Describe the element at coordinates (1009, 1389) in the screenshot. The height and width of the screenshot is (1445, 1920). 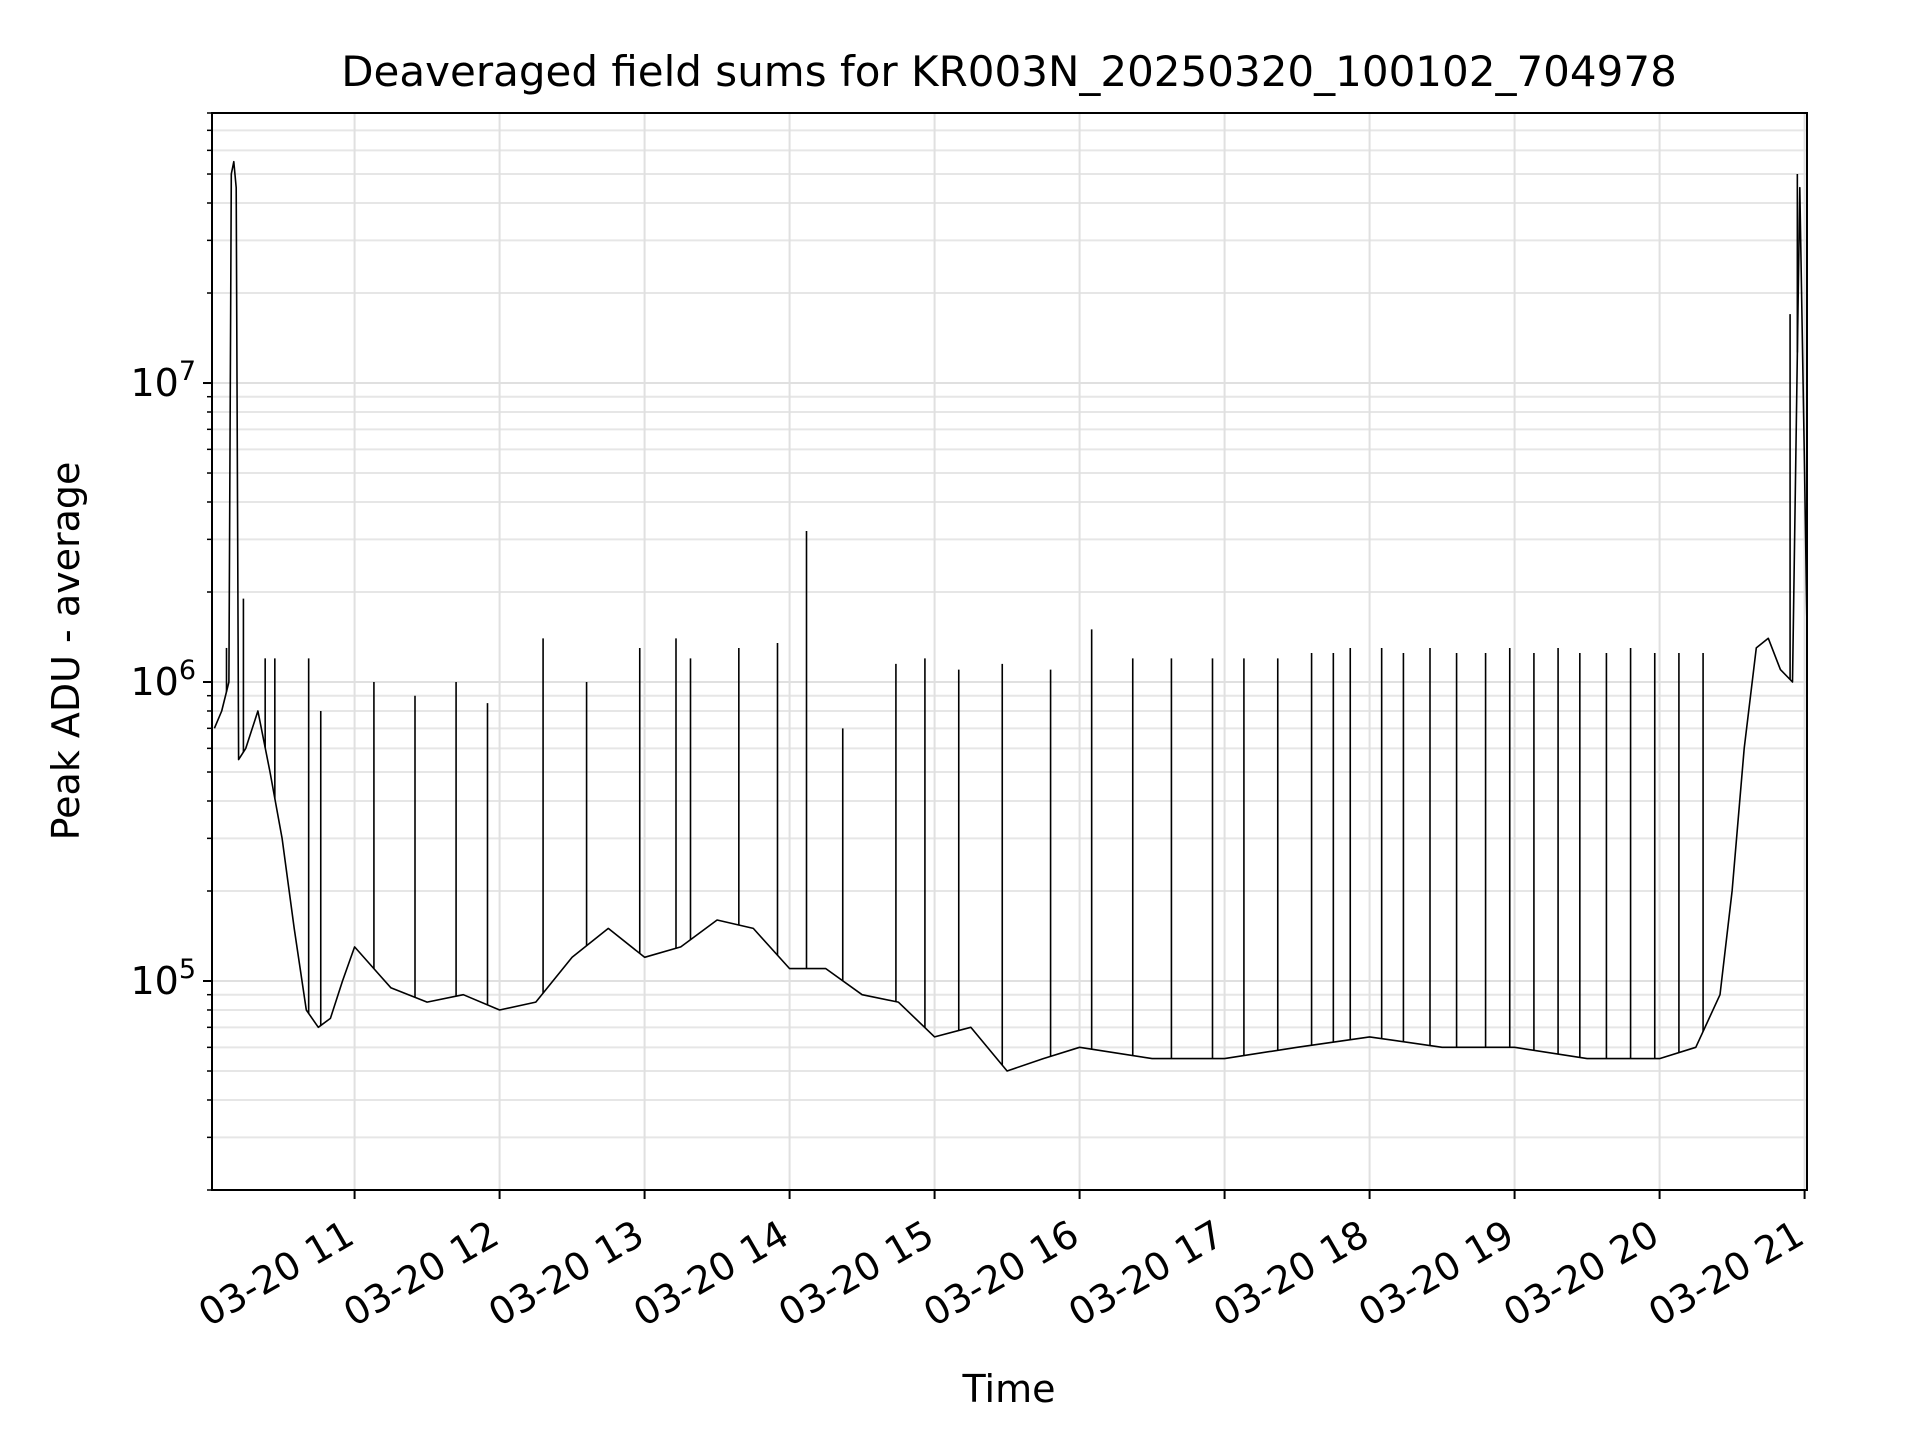
I see `x-axis-label: Time` at that location.